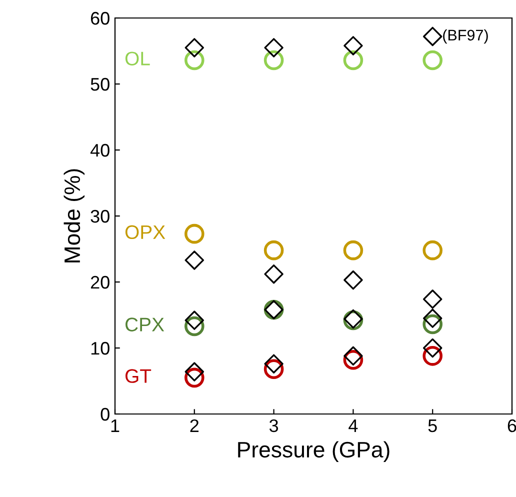 The width and height of the screenshot is (516, 497). What do you see at coordinates (137, 59) in the screenshot?
I see `series-label: OL` at bounding box center [137, 59].